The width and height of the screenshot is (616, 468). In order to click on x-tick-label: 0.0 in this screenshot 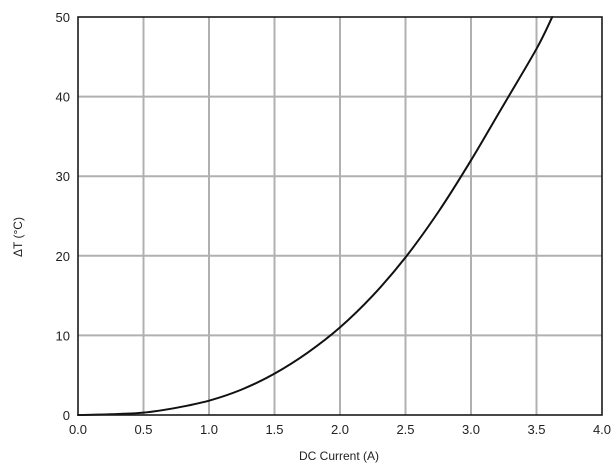, I will do `click(78, 429)`.